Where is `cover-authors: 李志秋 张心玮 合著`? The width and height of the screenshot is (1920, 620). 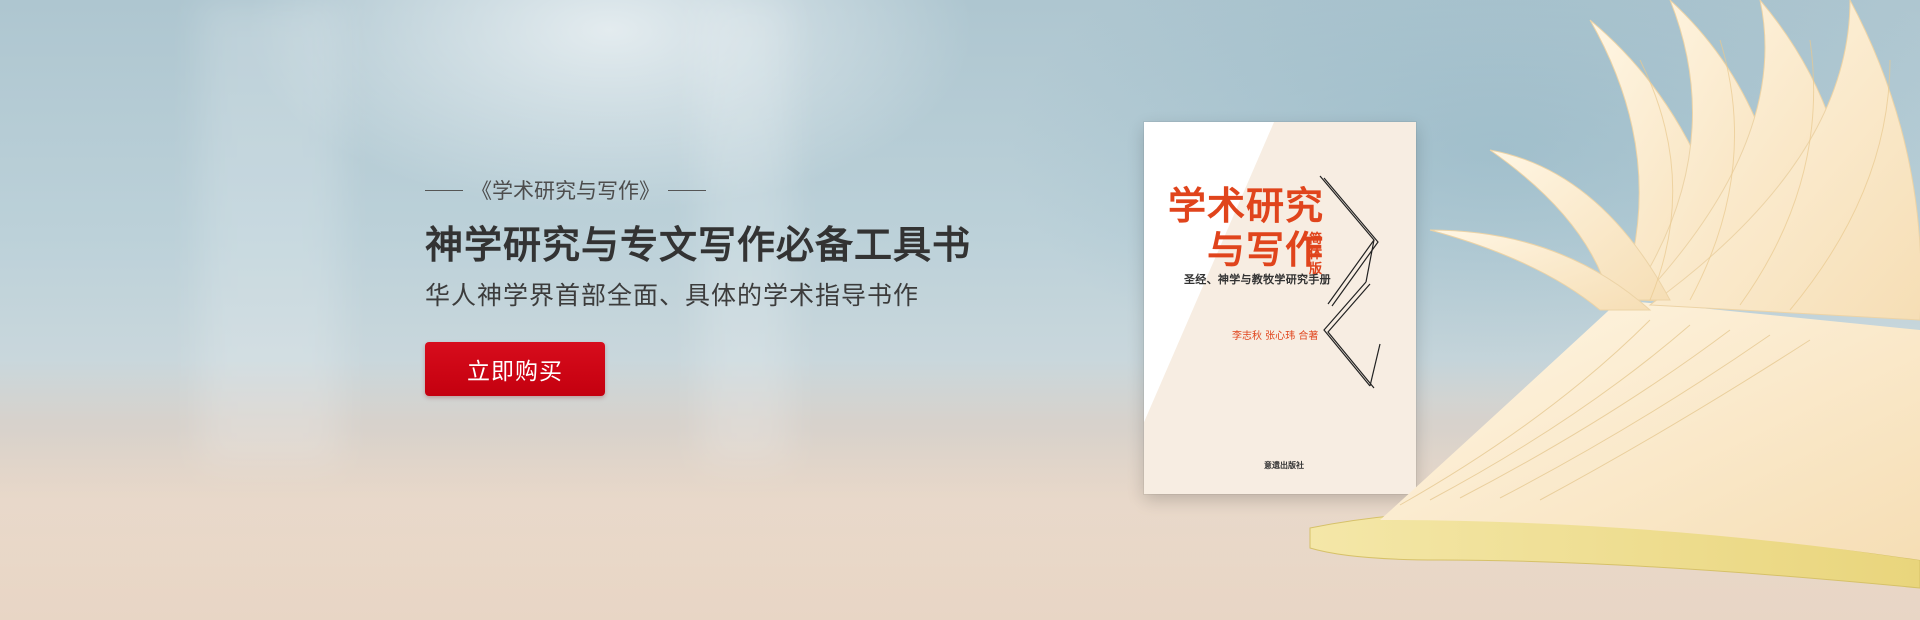 cover-authors: 李志秋 张心玮 合著 is located at coordinates (1275, 336).